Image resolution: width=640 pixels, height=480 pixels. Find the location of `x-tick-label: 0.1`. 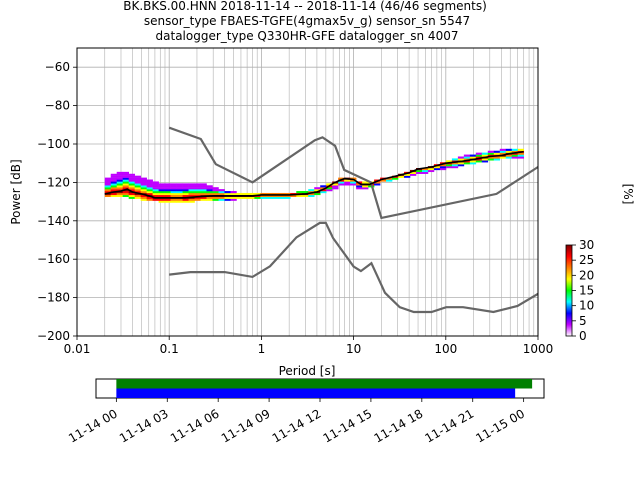

x-tick-label: 0.1 is located at coordinates (169, 349).